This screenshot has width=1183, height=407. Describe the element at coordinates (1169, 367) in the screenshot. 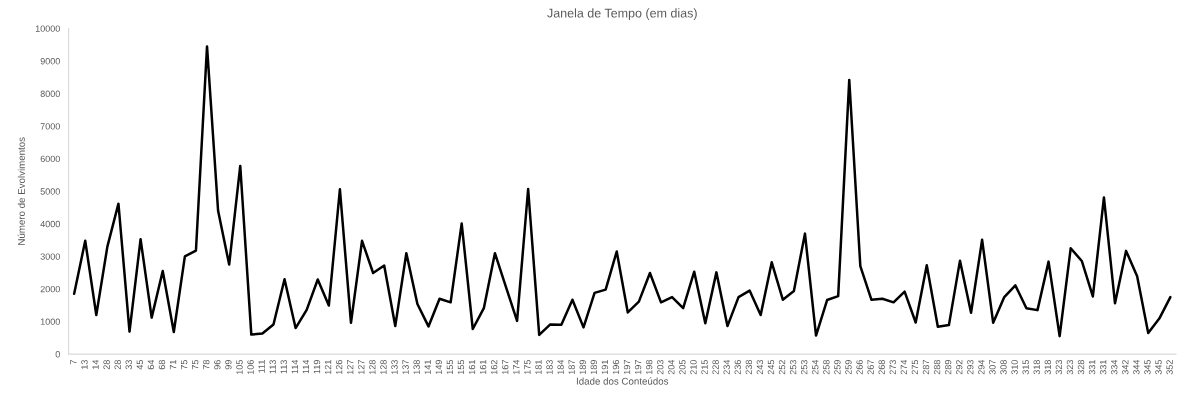

I see `x-tick-label: 352` at that location.